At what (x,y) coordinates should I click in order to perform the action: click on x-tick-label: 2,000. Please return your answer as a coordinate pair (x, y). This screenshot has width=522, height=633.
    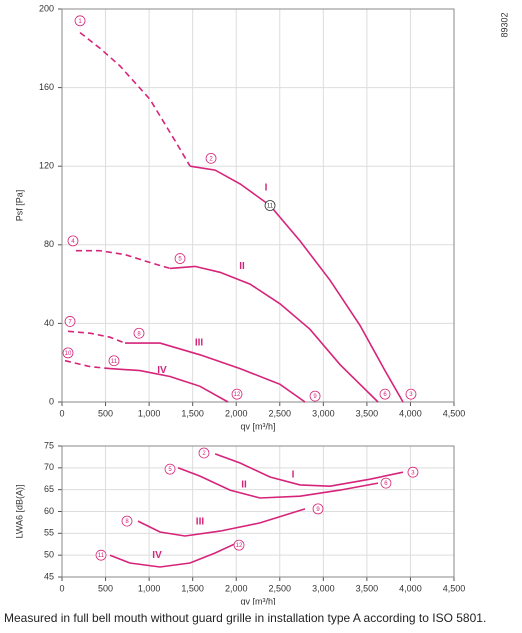
    Looking at the image, I should click on (236, 413).